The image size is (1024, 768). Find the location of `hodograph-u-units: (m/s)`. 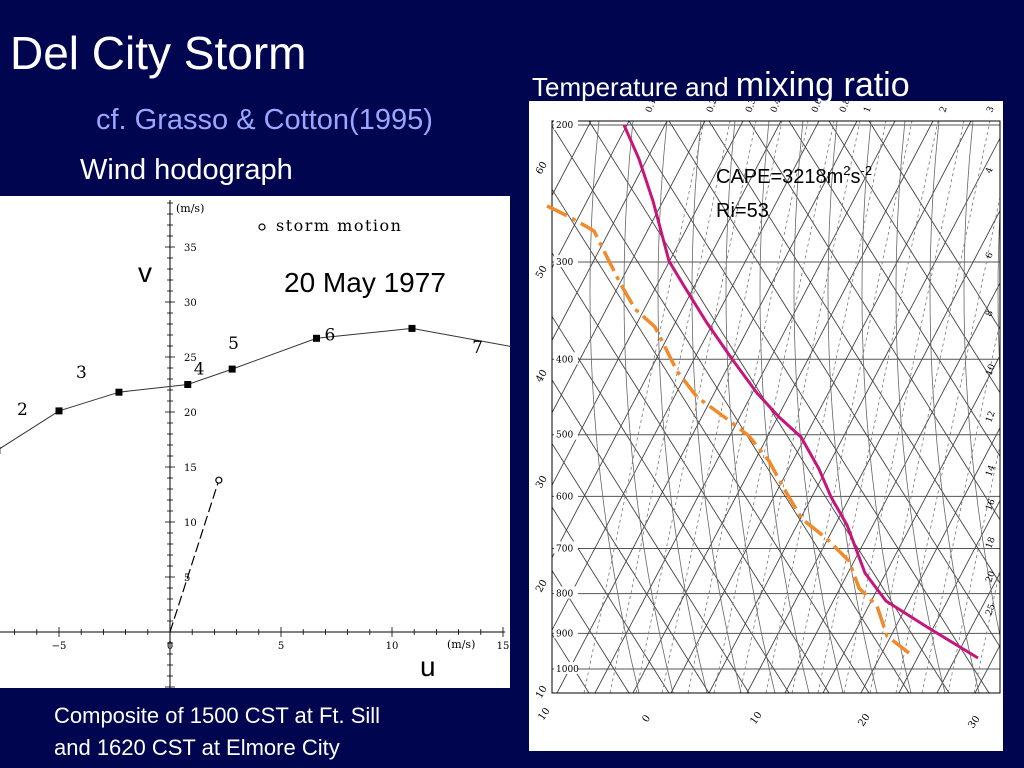

hodograph-u-units: (m/s) is located at coordinates (461, 644).